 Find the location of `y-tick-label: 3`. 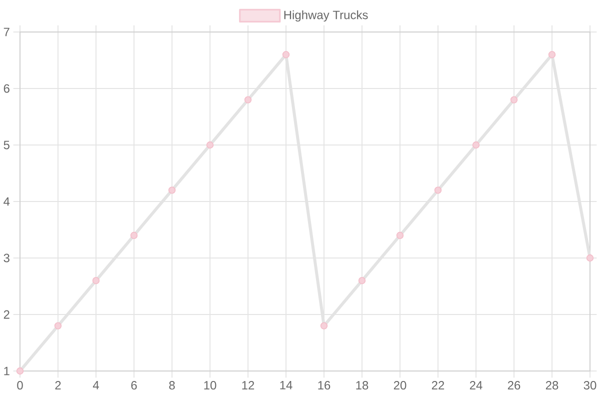

y-tick-label: 3 is located at coordinates (7, 258).